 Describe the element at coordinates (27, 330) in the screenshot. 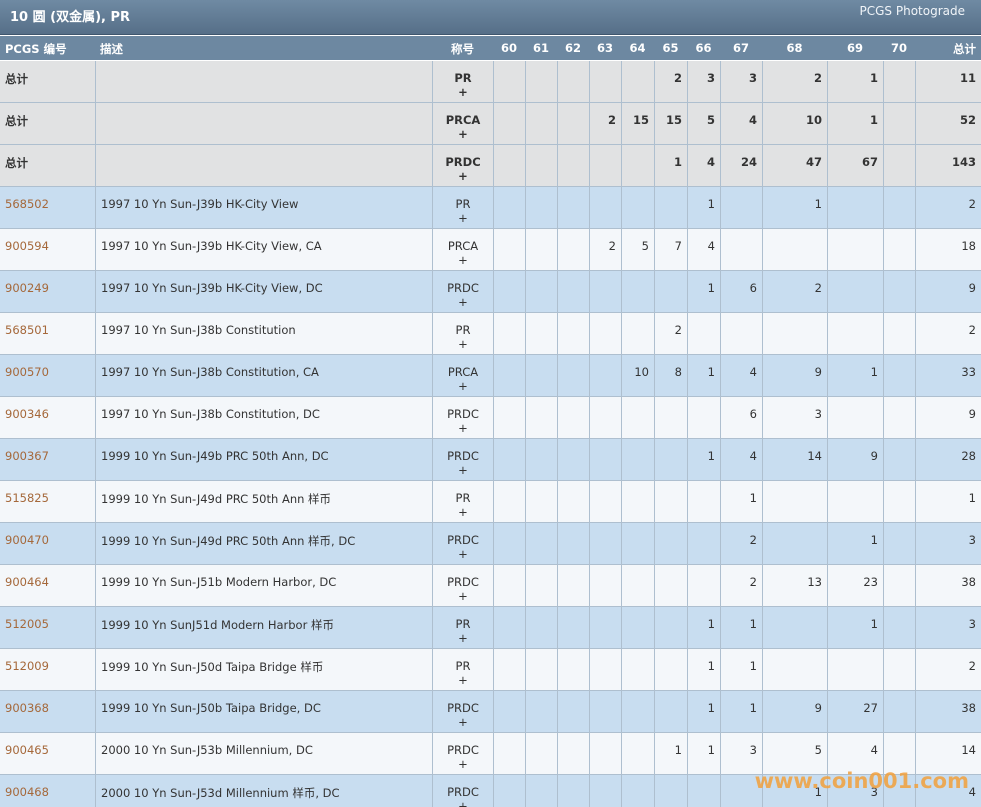

I see `pcgs-number: 568501` at that location.